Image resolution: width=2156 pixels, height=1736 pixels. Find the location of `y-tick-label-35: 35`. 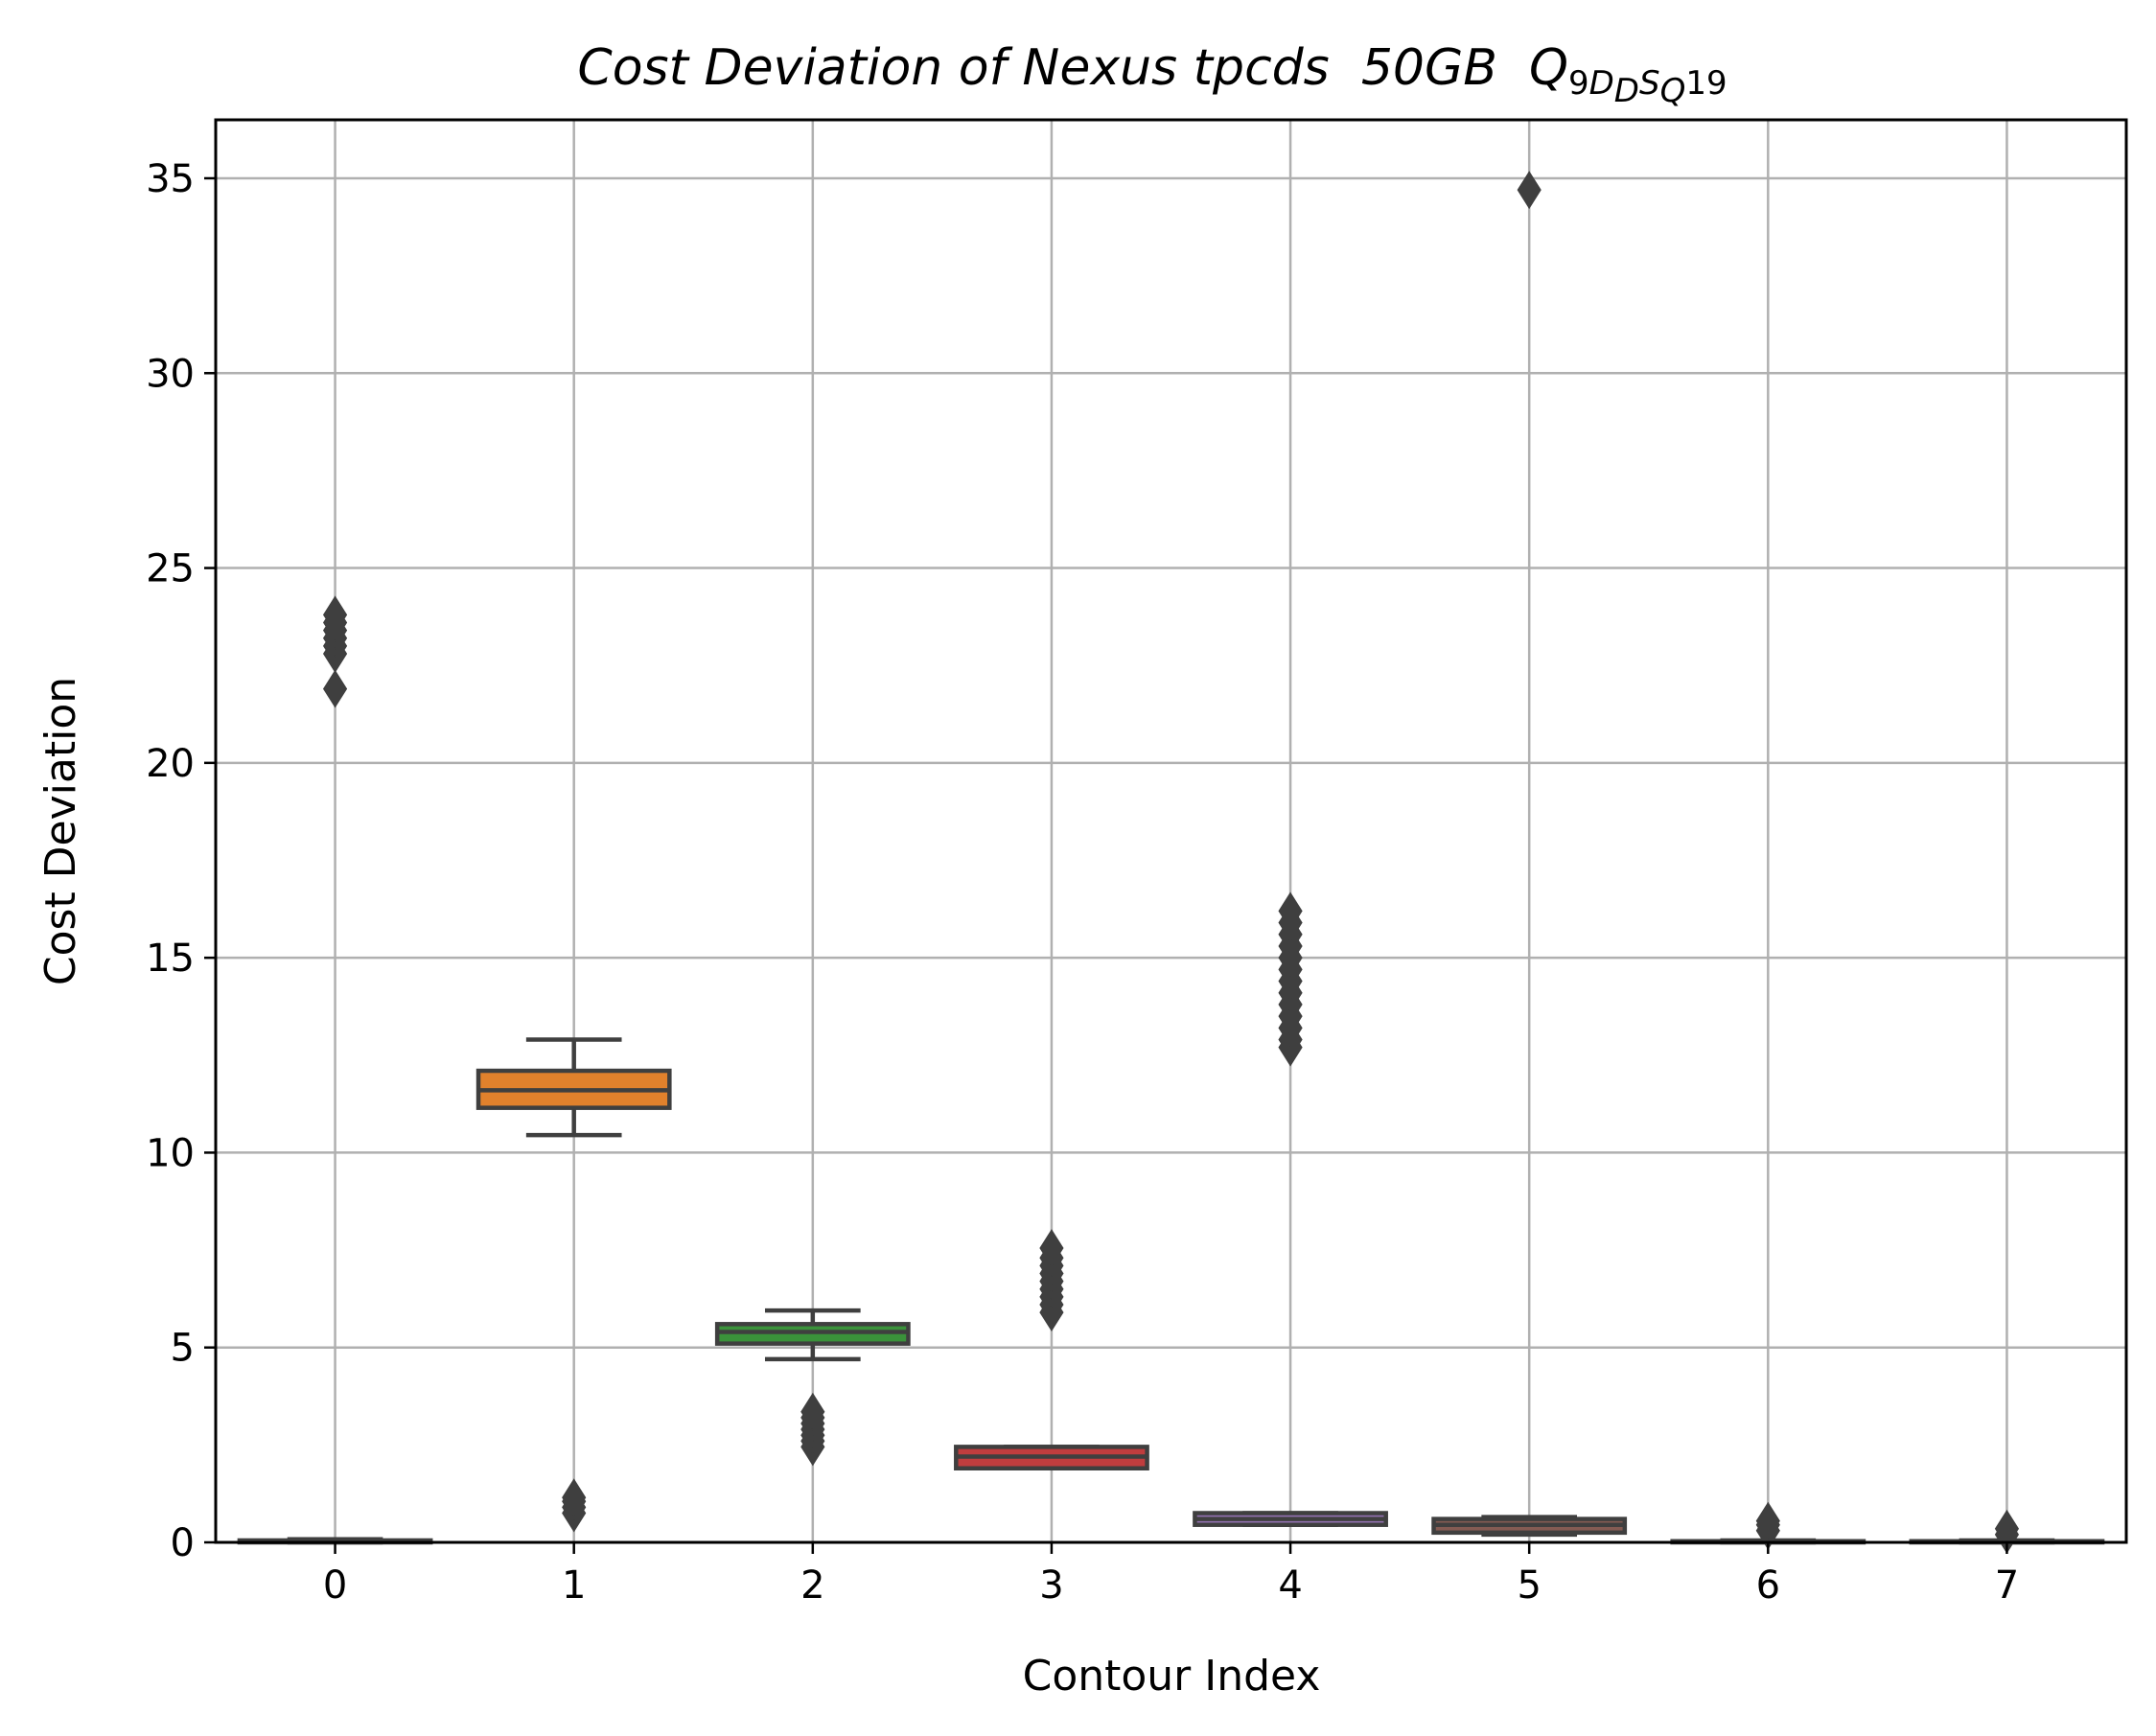

y-tick-label-35: 35 is located at coordinates (170, 179).